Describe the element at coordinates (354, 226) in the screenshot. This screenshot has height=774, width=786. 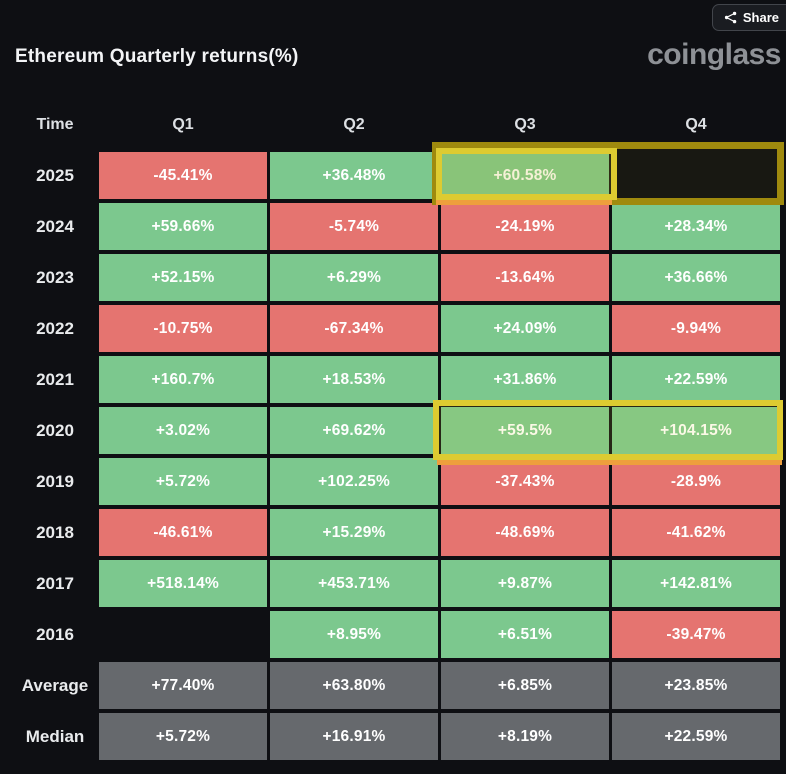
I see `cell-2024-q2: -5.74%` at that location.